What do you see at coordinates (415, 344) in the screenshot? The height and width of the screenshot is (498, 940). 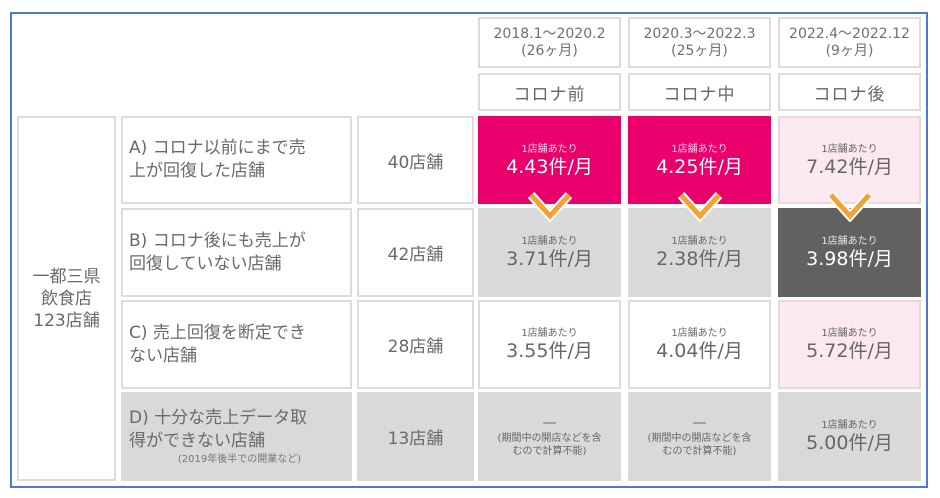 I see `count-c: 28店舗` at bounding box center [415, 344].